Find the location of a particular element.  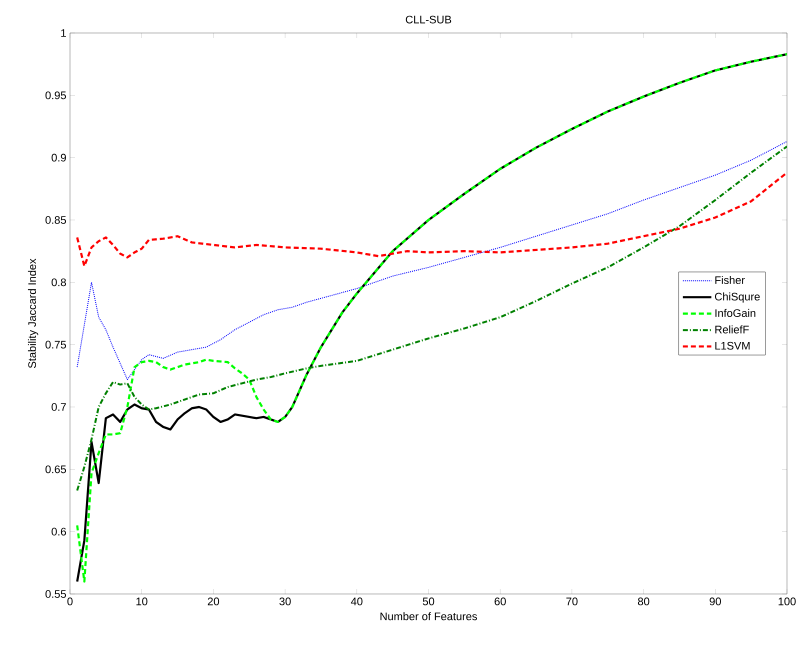

y-tick-label: 0.75 is located at coordinates (55, 344).